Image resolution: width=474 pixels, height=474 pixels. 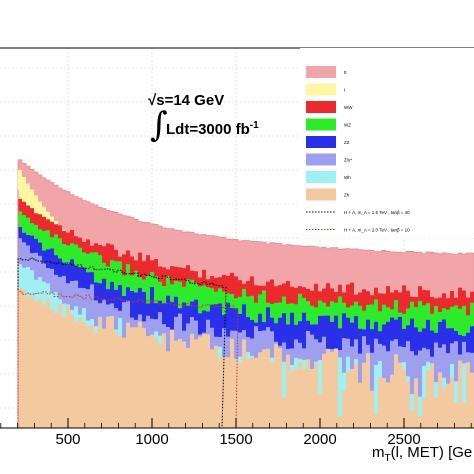 What do you see at coordinates (67, 439) in the screenshot?
I see `x-tick-label: 500` at bounding box center [67, 439].